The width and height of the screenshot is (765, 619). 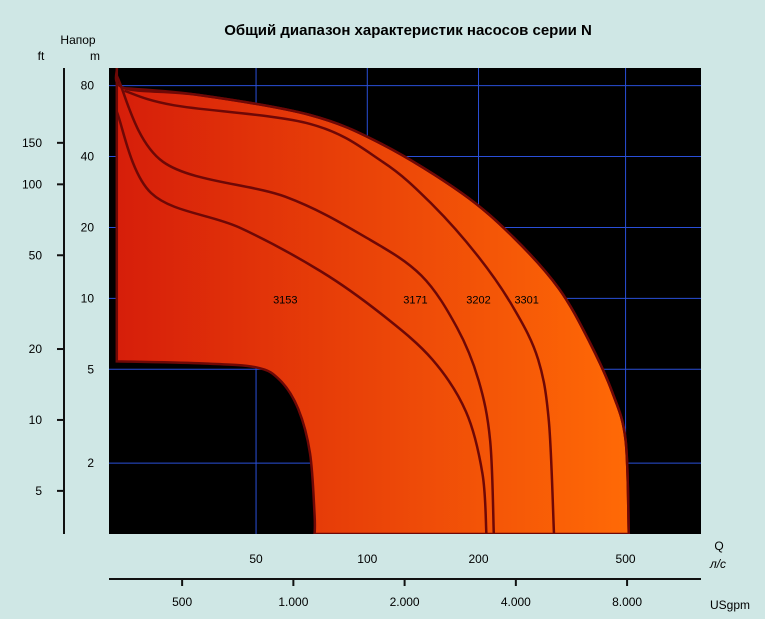 What do you see at coordinates (479, 559) in the screenshot?
I see `ls-tick-label: 200` at bounding box center [479, 559].